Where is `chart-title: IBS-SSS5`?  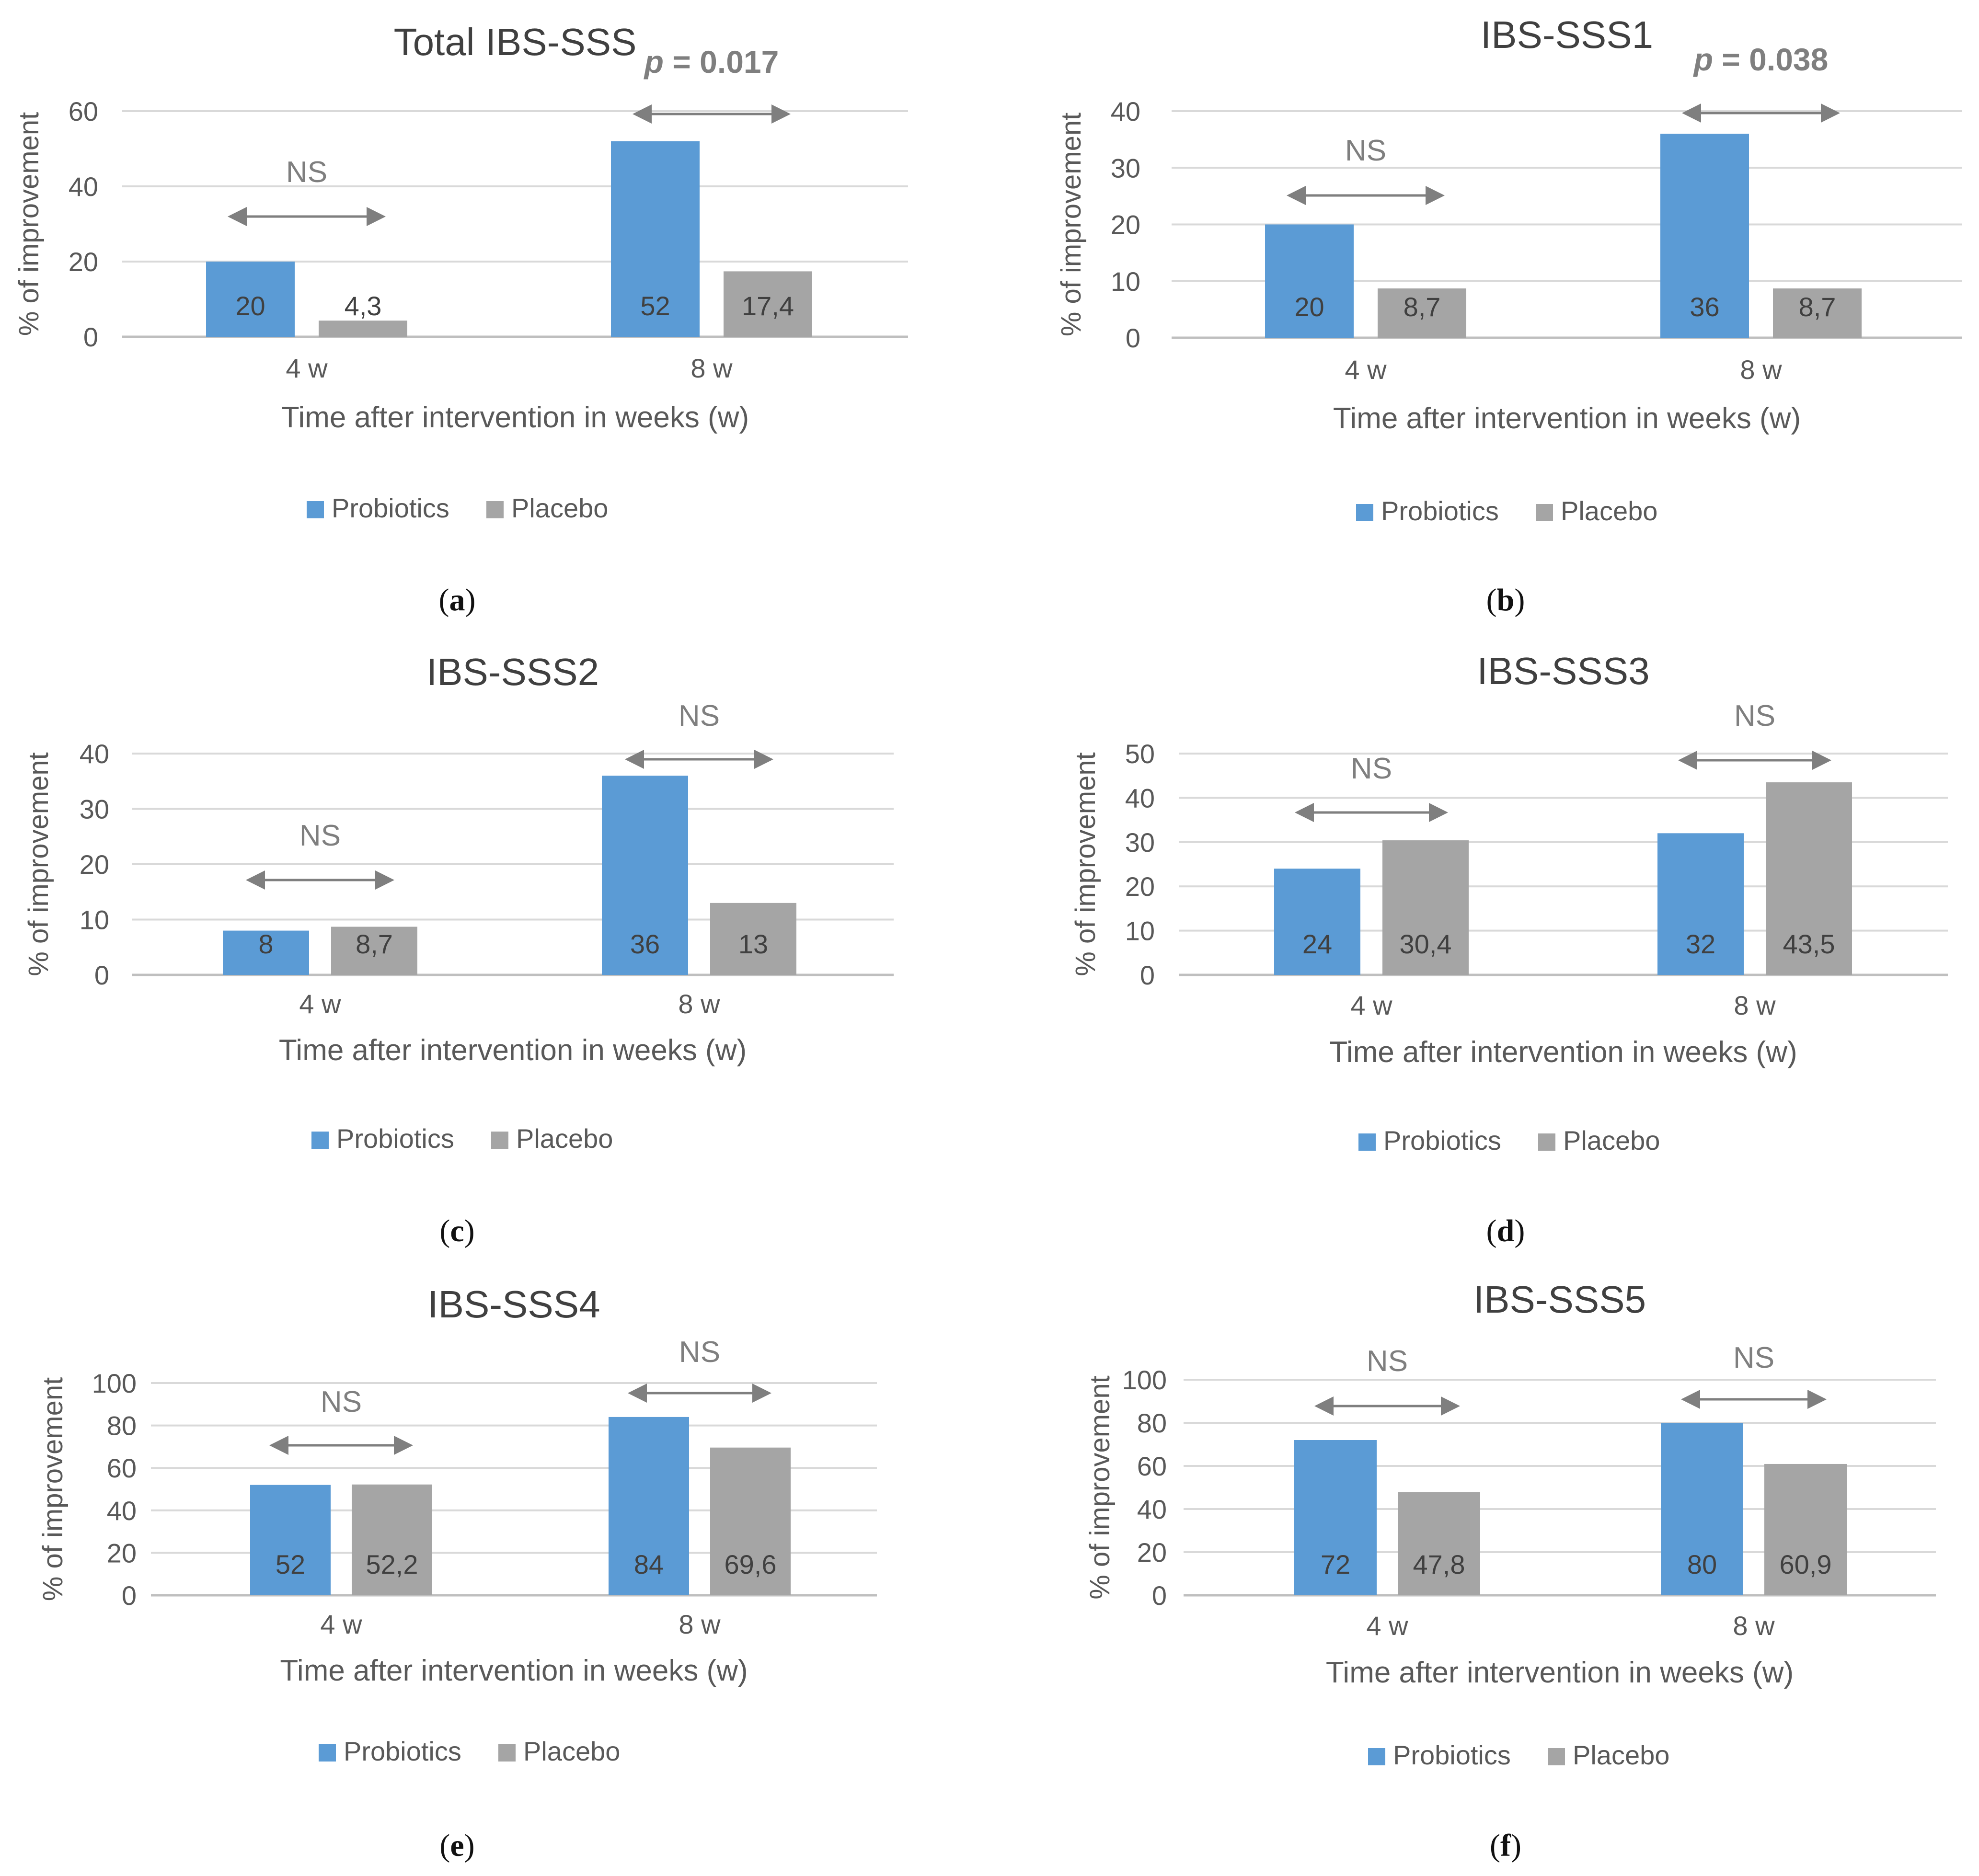 chart-title: IBS-SSS5 is located at coordinates (1560, 1299).